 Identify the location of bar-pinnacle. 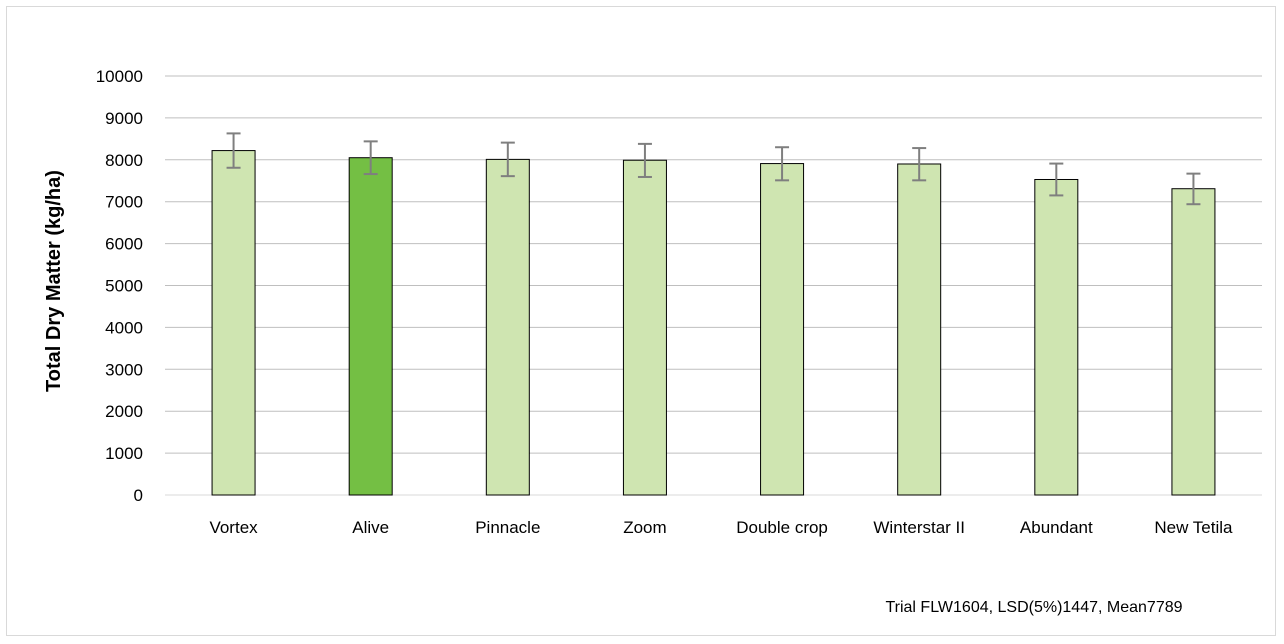
(507, 327).